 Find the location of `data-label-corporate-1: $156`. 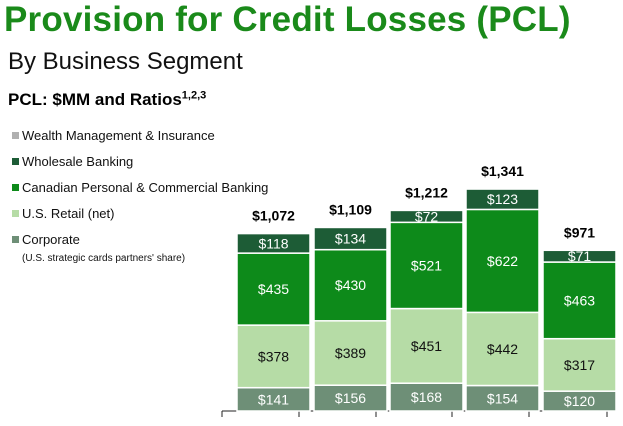

data-label-corporate-1: $156 is located at coordinates (350, 398).